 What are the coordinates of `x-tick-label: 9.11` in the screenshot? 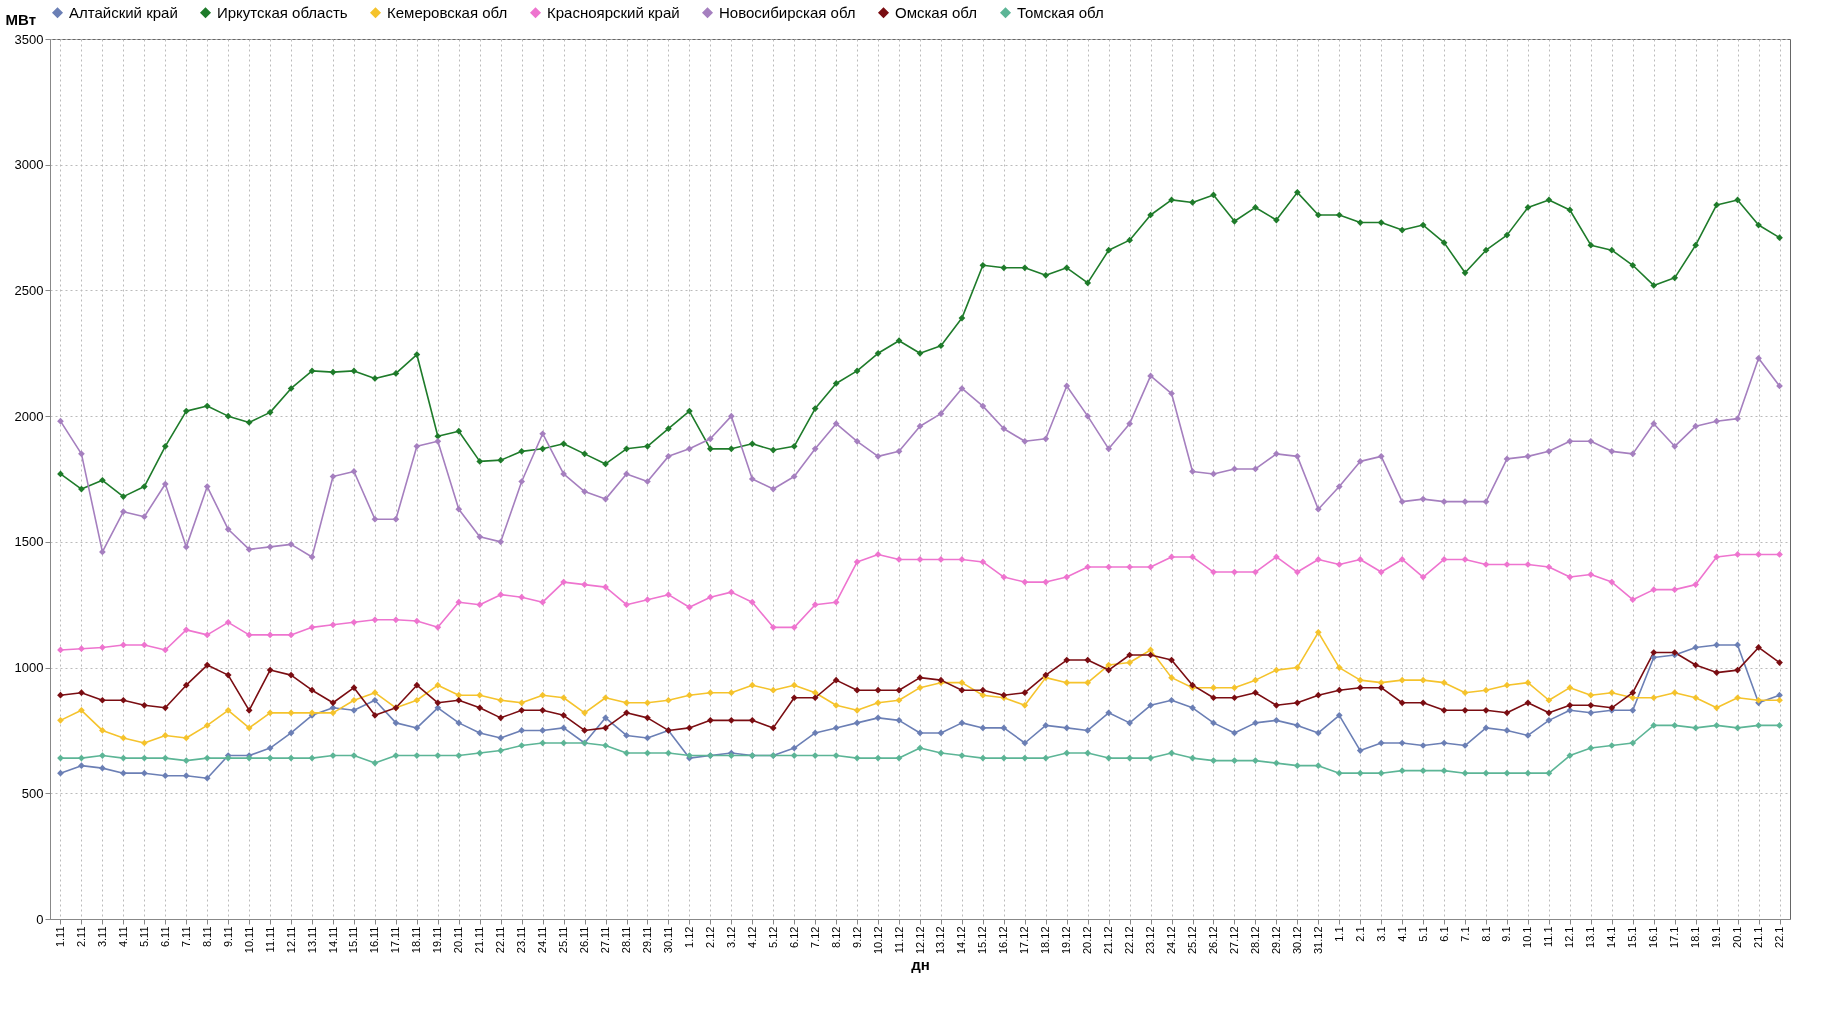 It's located at (227, 937).